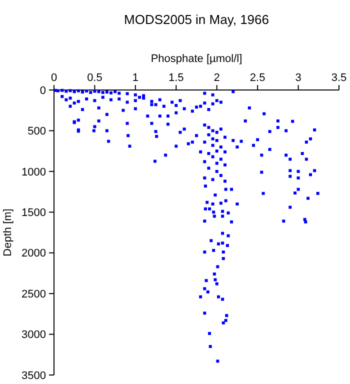 The width and height of the screenshot is (350, 384). What do you see at coordinates (94, 78) in the screenshot?
I see `x-tick-label: 0.5` at bounding box center [94, 78].